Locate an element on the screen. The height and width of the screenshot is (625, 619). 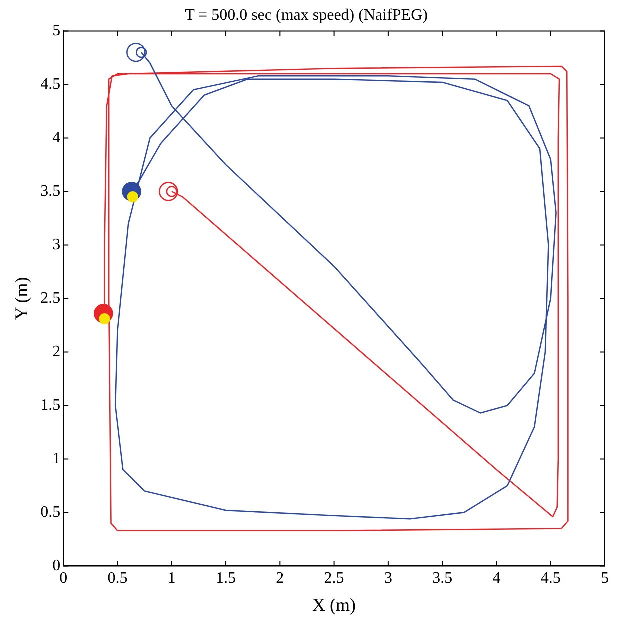
x-tick-label: 1 is located at coordinates (172, 579).